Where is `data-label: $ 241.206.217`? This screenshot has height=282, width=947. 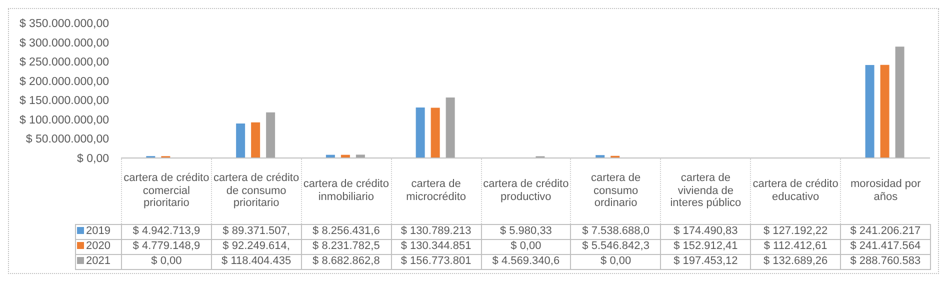 data-label: $ 241.206.217 is located at coordinates (885, 231).